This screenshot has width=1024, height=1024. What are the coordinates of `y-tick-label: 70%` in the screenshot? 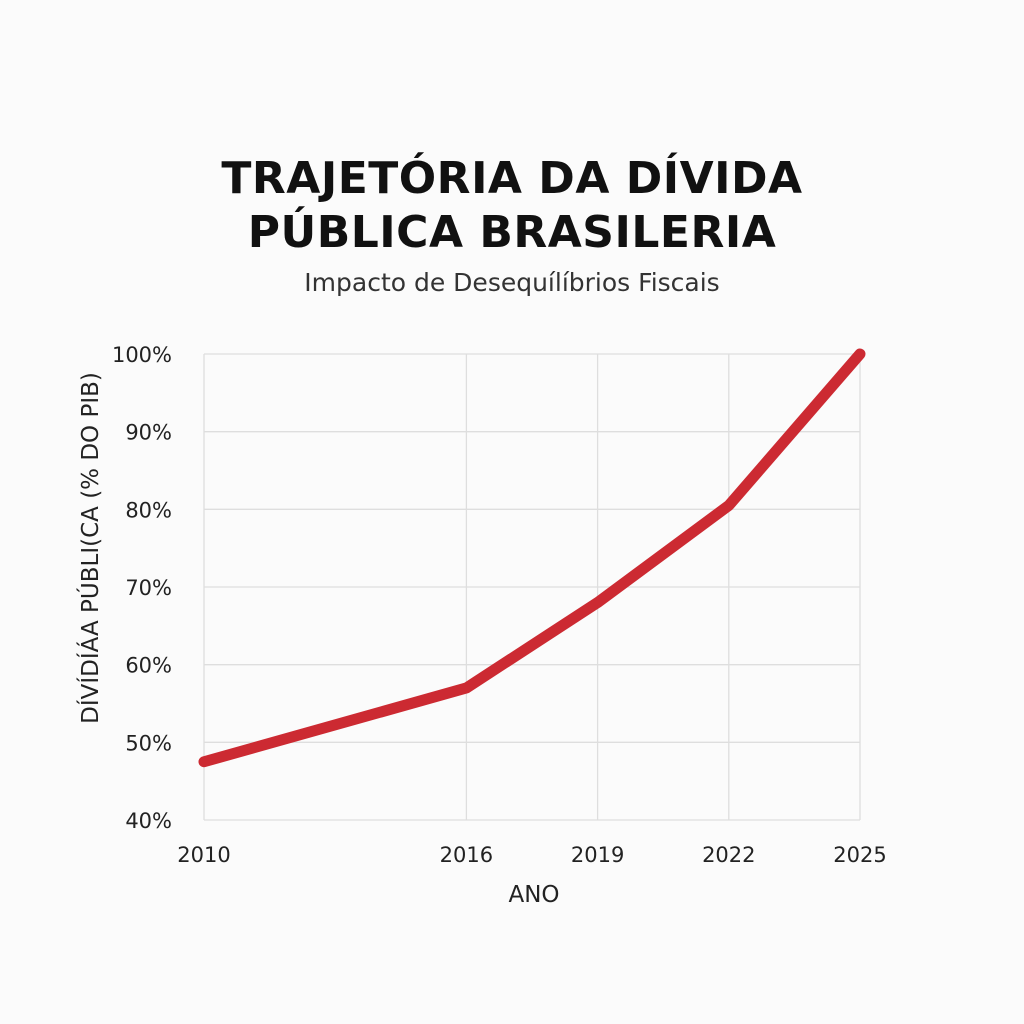 It's located at (148, 588).